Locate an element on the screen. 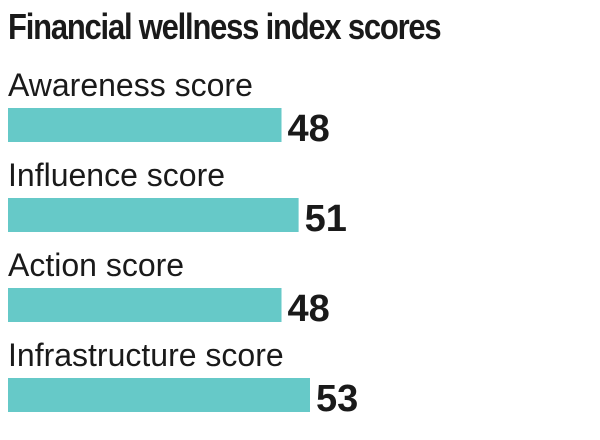 This screenshot has width=600, height=440. chart-title: Financial wellness index scores is located at coordinates (225, 26).